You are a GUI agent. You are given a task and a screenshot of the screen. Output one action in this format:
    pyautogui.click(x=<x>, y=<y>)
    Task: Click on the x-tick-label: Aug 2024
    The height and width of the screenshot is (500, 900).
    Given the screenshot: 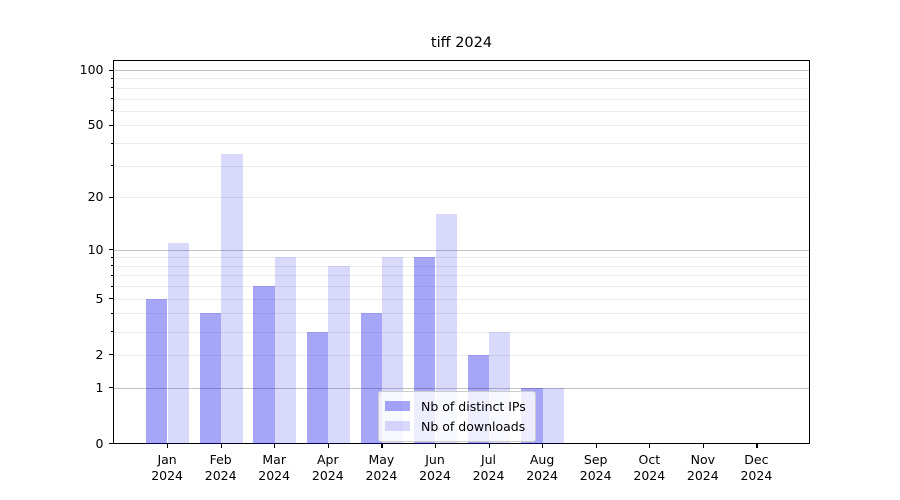 What is the action you would take?
    pyautogui.click(x=542, y=467)
    